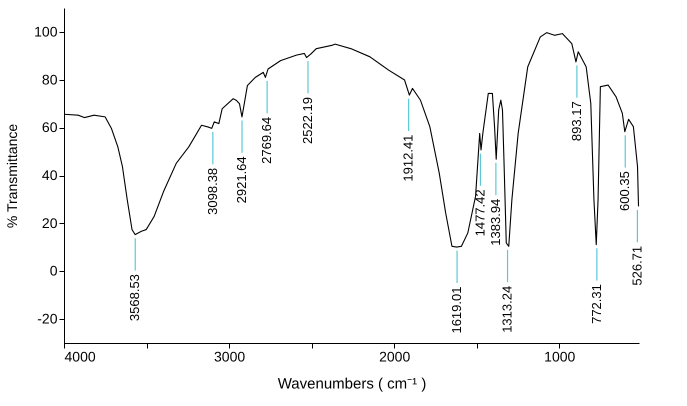 Image resolution: width=687 pixels, height=406 pixels. What do you see at coordinates (50, 175) in the screenshot?
I see `y-tick-label: 40` at bounding box center [50, 175].